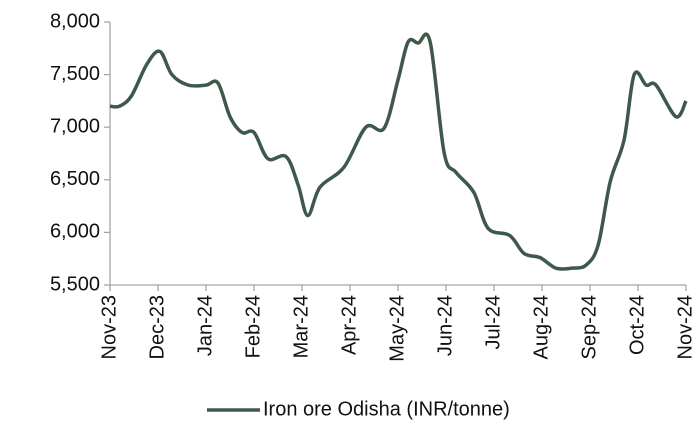 The height and width of the screenshot is (424, 698). Describe the element at coordinates (75, 126) in the screenshot. I see `y-tick-label: 7,000` at that location.